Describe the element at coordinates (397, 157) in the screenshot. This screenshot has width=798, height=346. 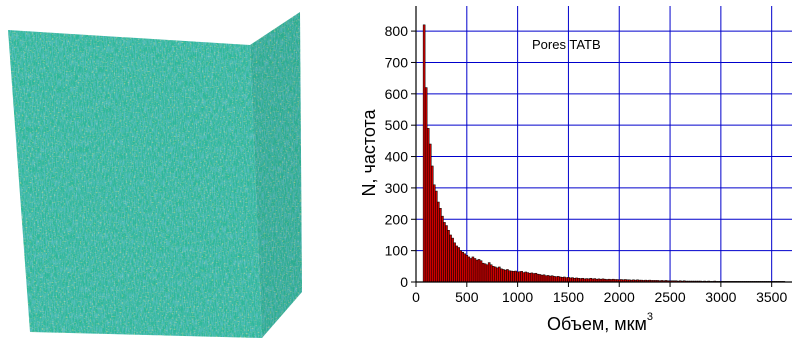
I see `y-tick-label-400: 400` at that location.